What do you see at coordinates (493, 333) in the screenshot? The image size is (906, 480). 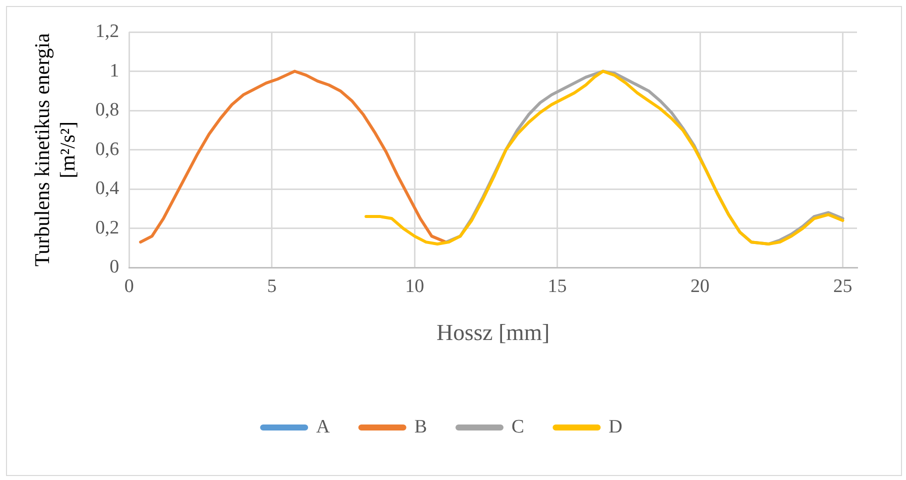 I see `x-axis-title: Hossz [mm]` at bounding box center [493, 333].